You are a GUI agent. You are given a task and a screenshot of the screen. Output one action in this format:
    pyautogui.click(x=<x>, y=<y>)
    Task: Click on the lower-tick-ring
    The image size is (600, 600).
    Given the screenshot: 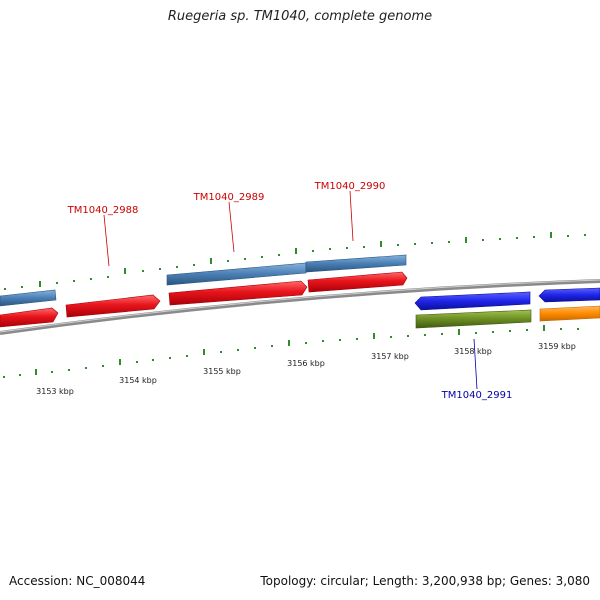 What is the action you would take?
    pyautogui.click(x=291, y=351)
    